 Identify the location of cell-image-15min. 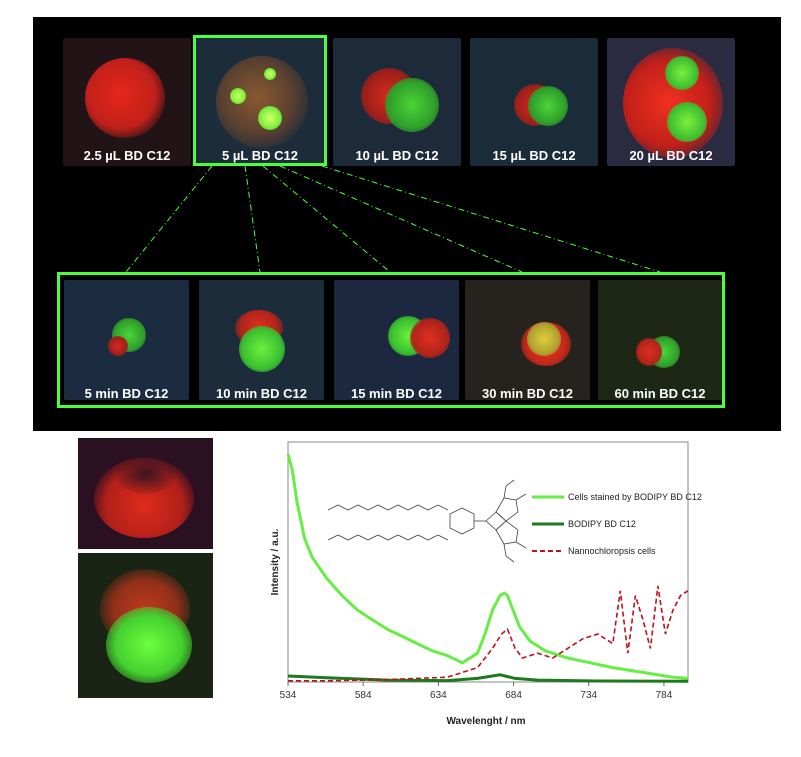
(396, 340).